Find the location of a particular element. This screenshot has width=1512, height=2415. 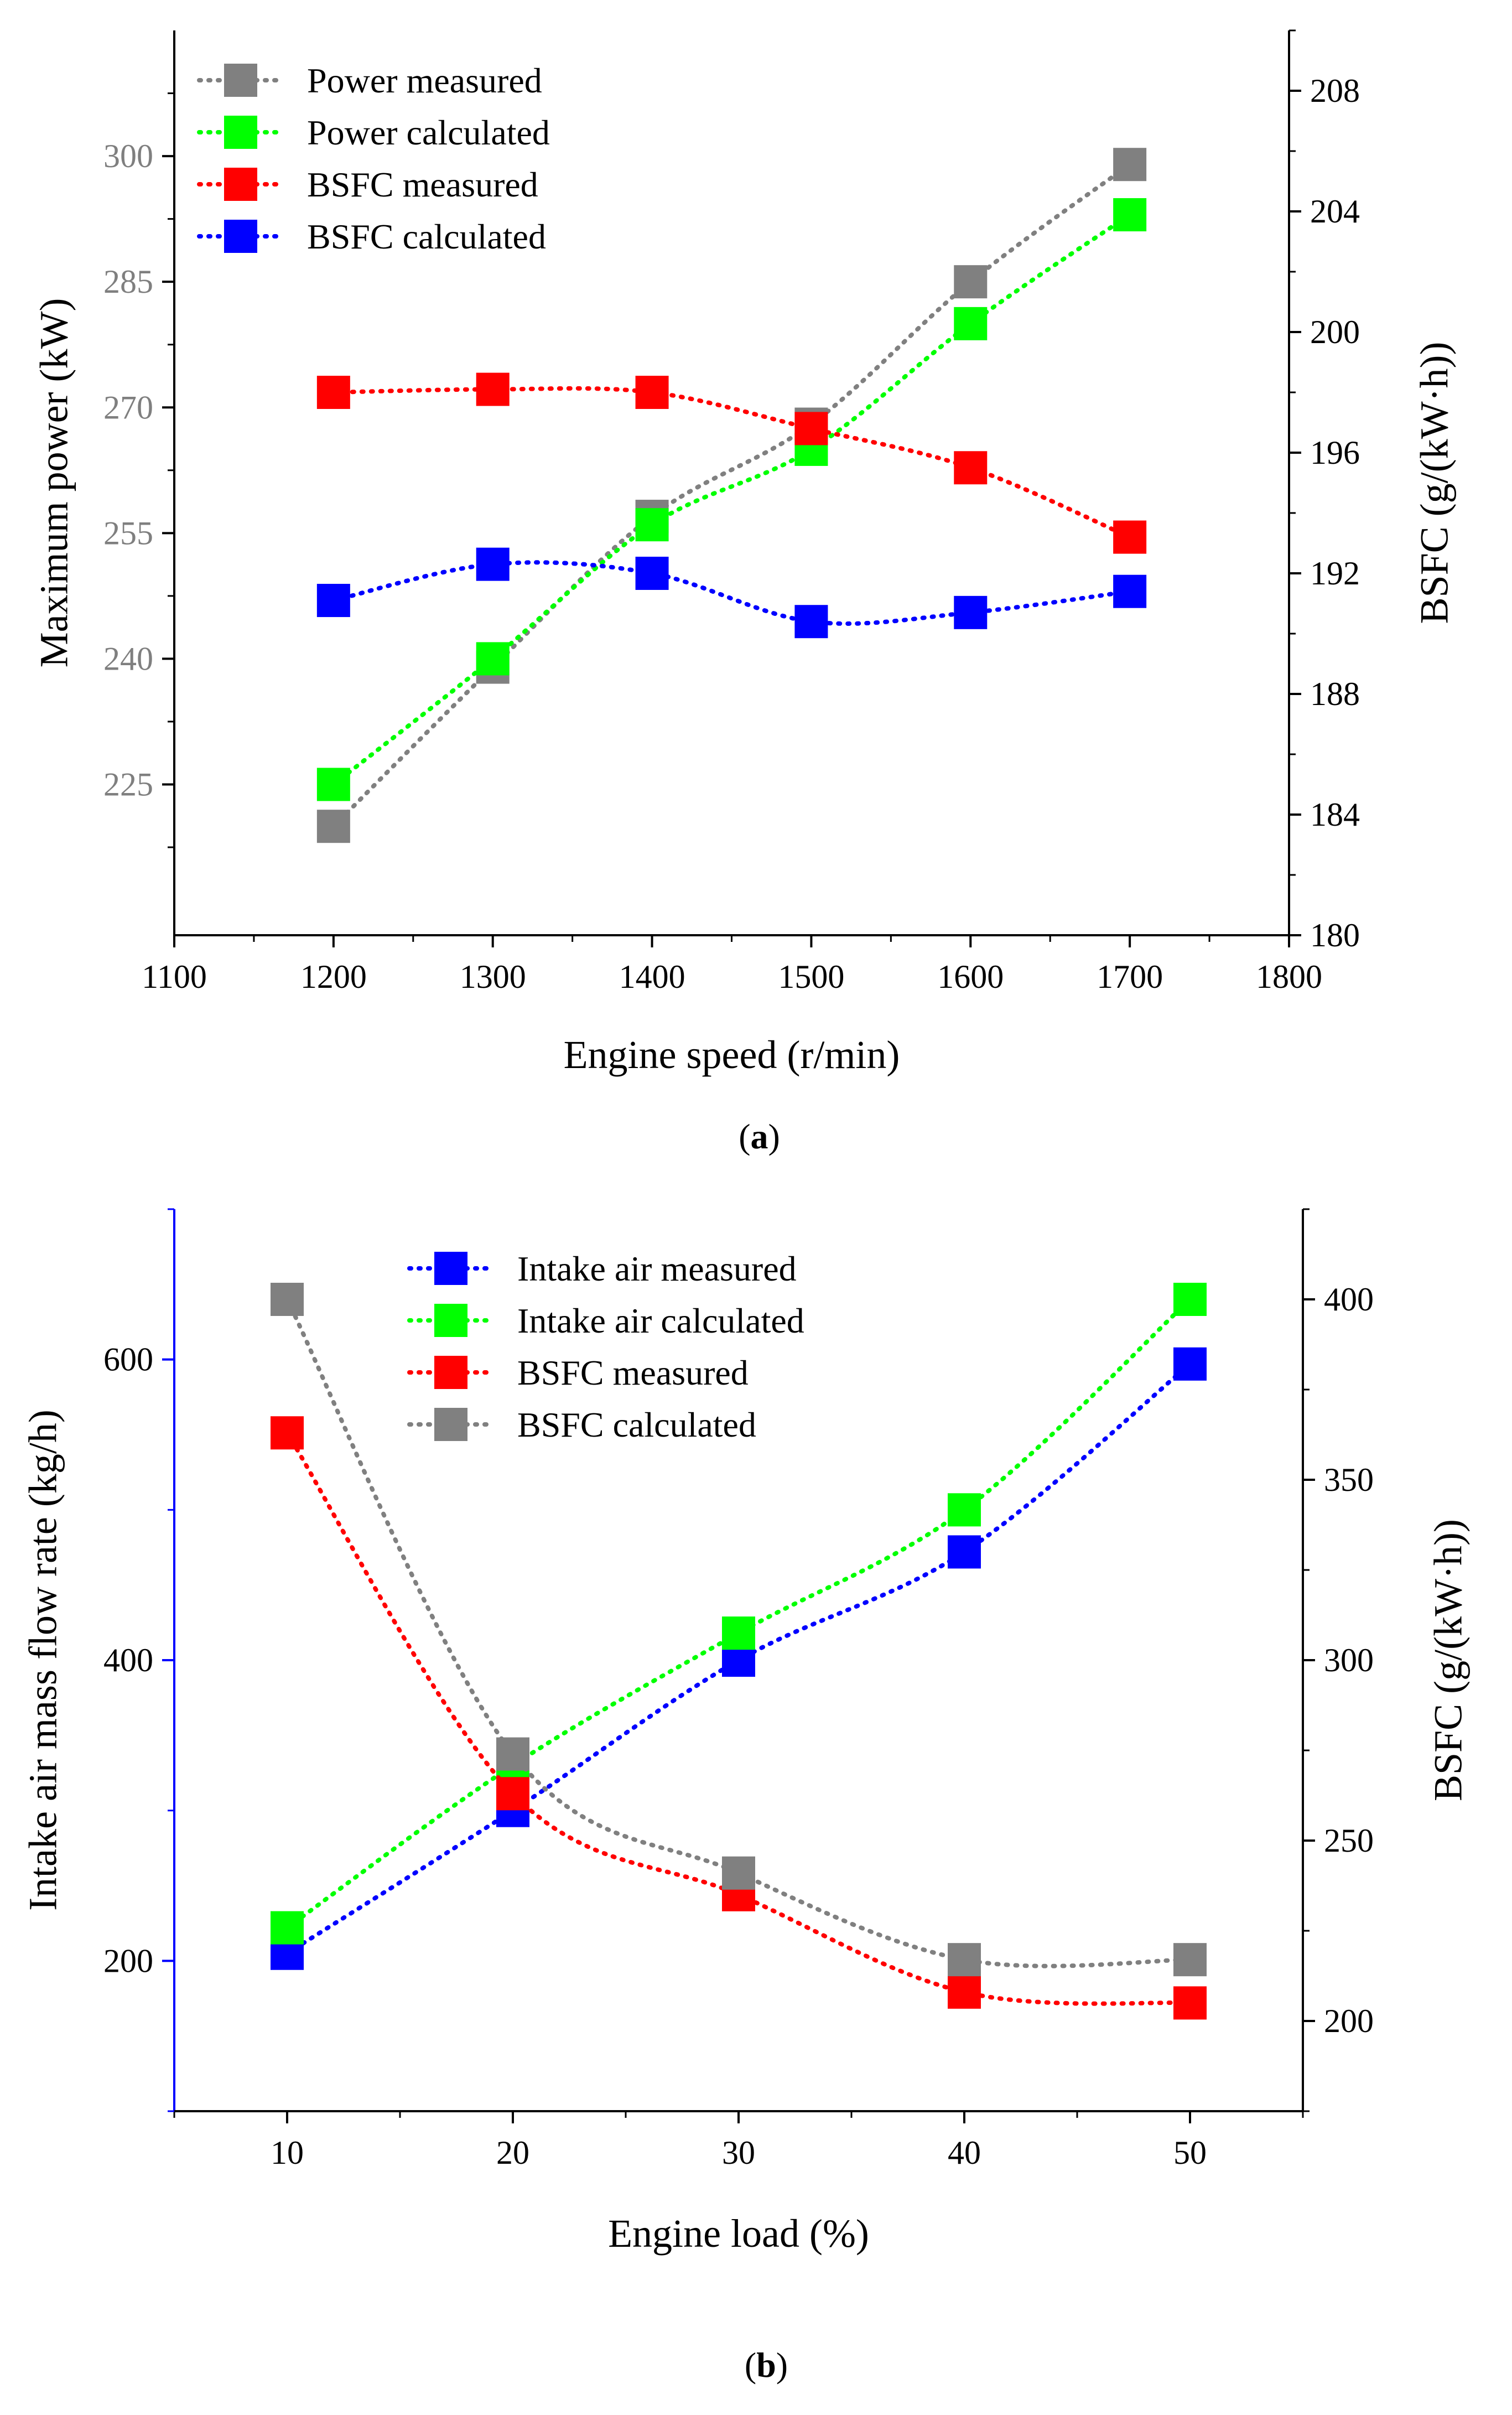

y-right-tick-label: 204 is located at coordinates (1335, 211).